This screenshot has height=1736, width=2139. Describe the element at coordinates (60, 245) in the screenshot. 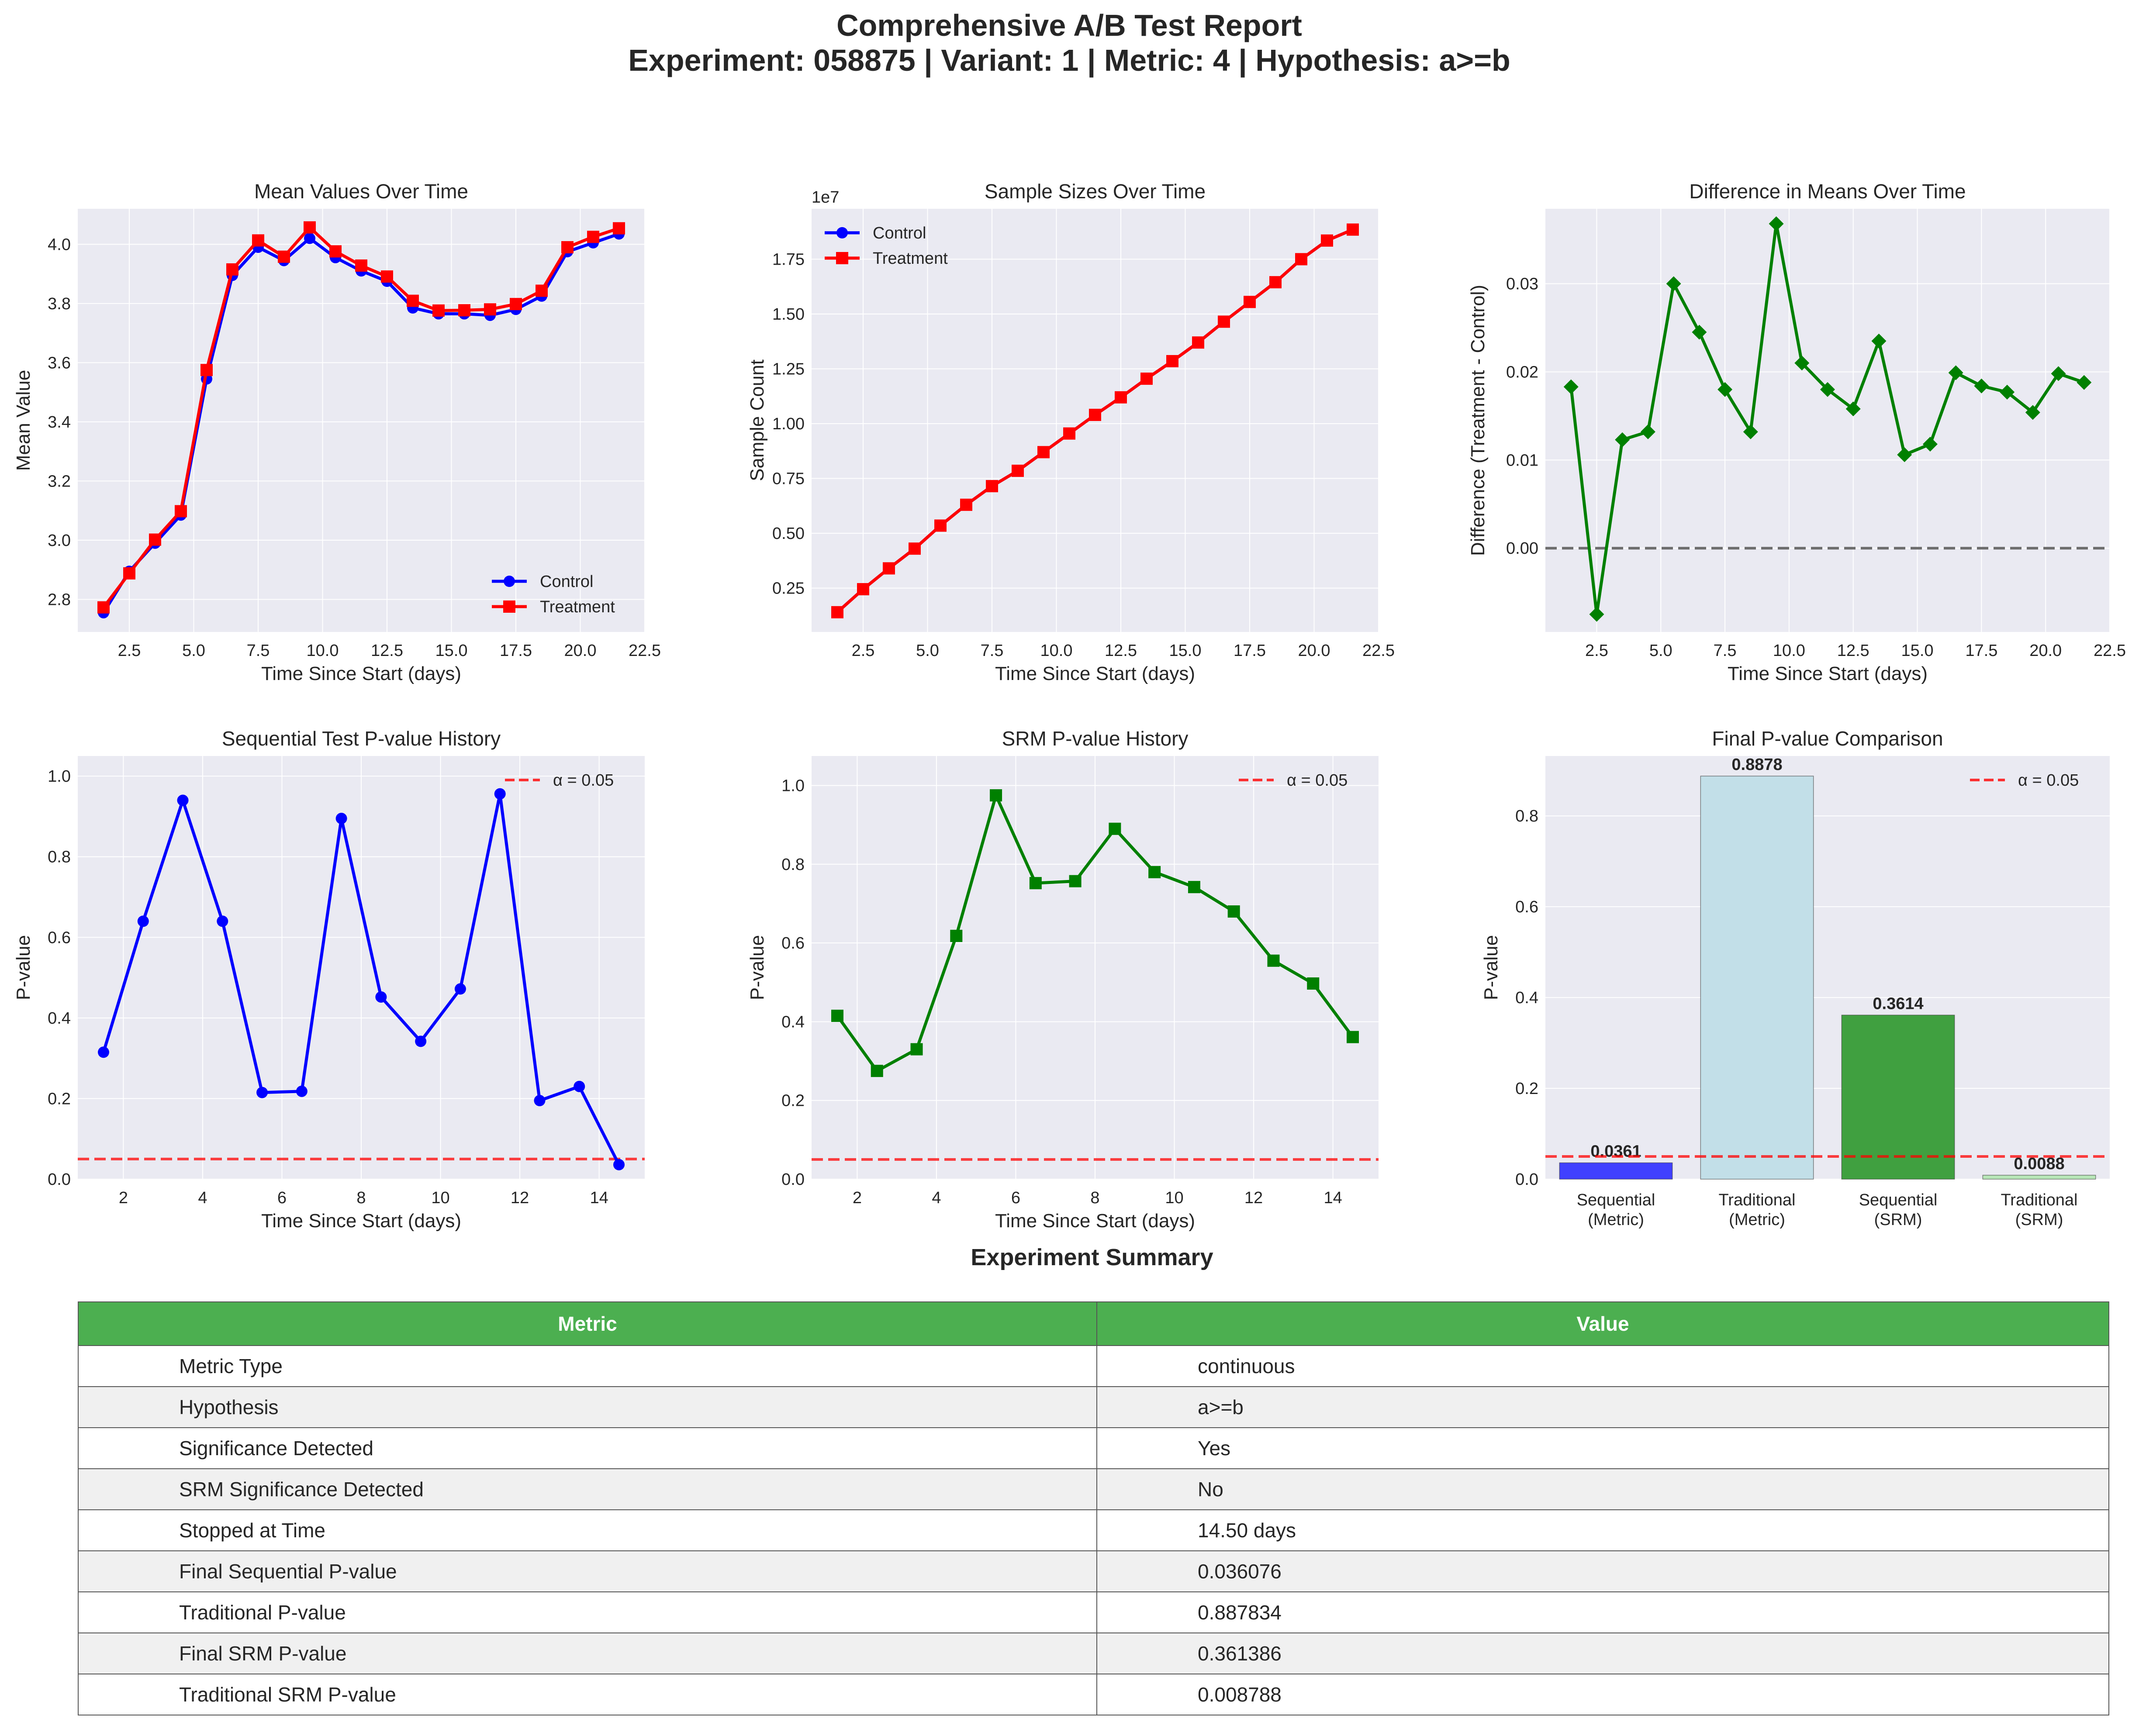

I see `y-tick-label: 4.0` at that location.